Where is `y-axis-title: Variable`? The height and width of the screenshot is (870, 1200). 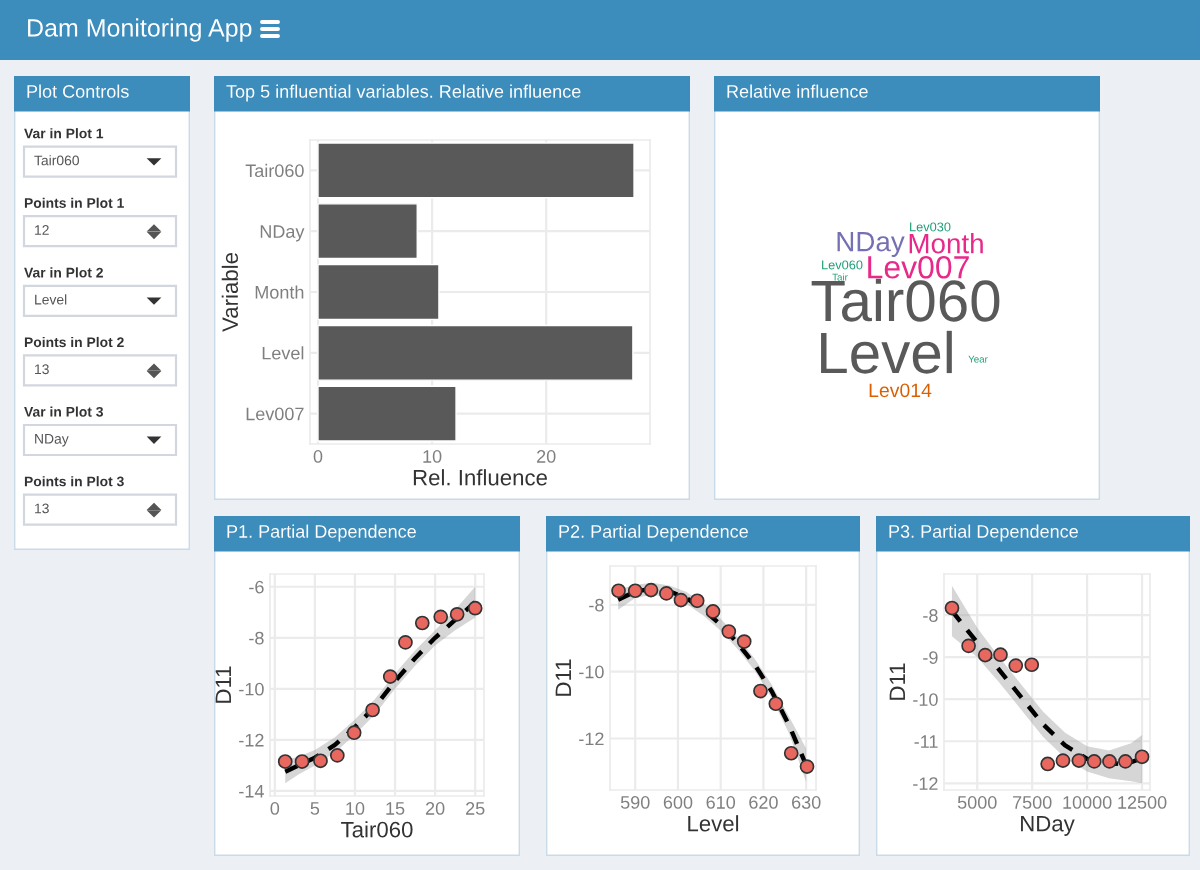 y-axis-title: Variable is located at coordinates (230, 292).